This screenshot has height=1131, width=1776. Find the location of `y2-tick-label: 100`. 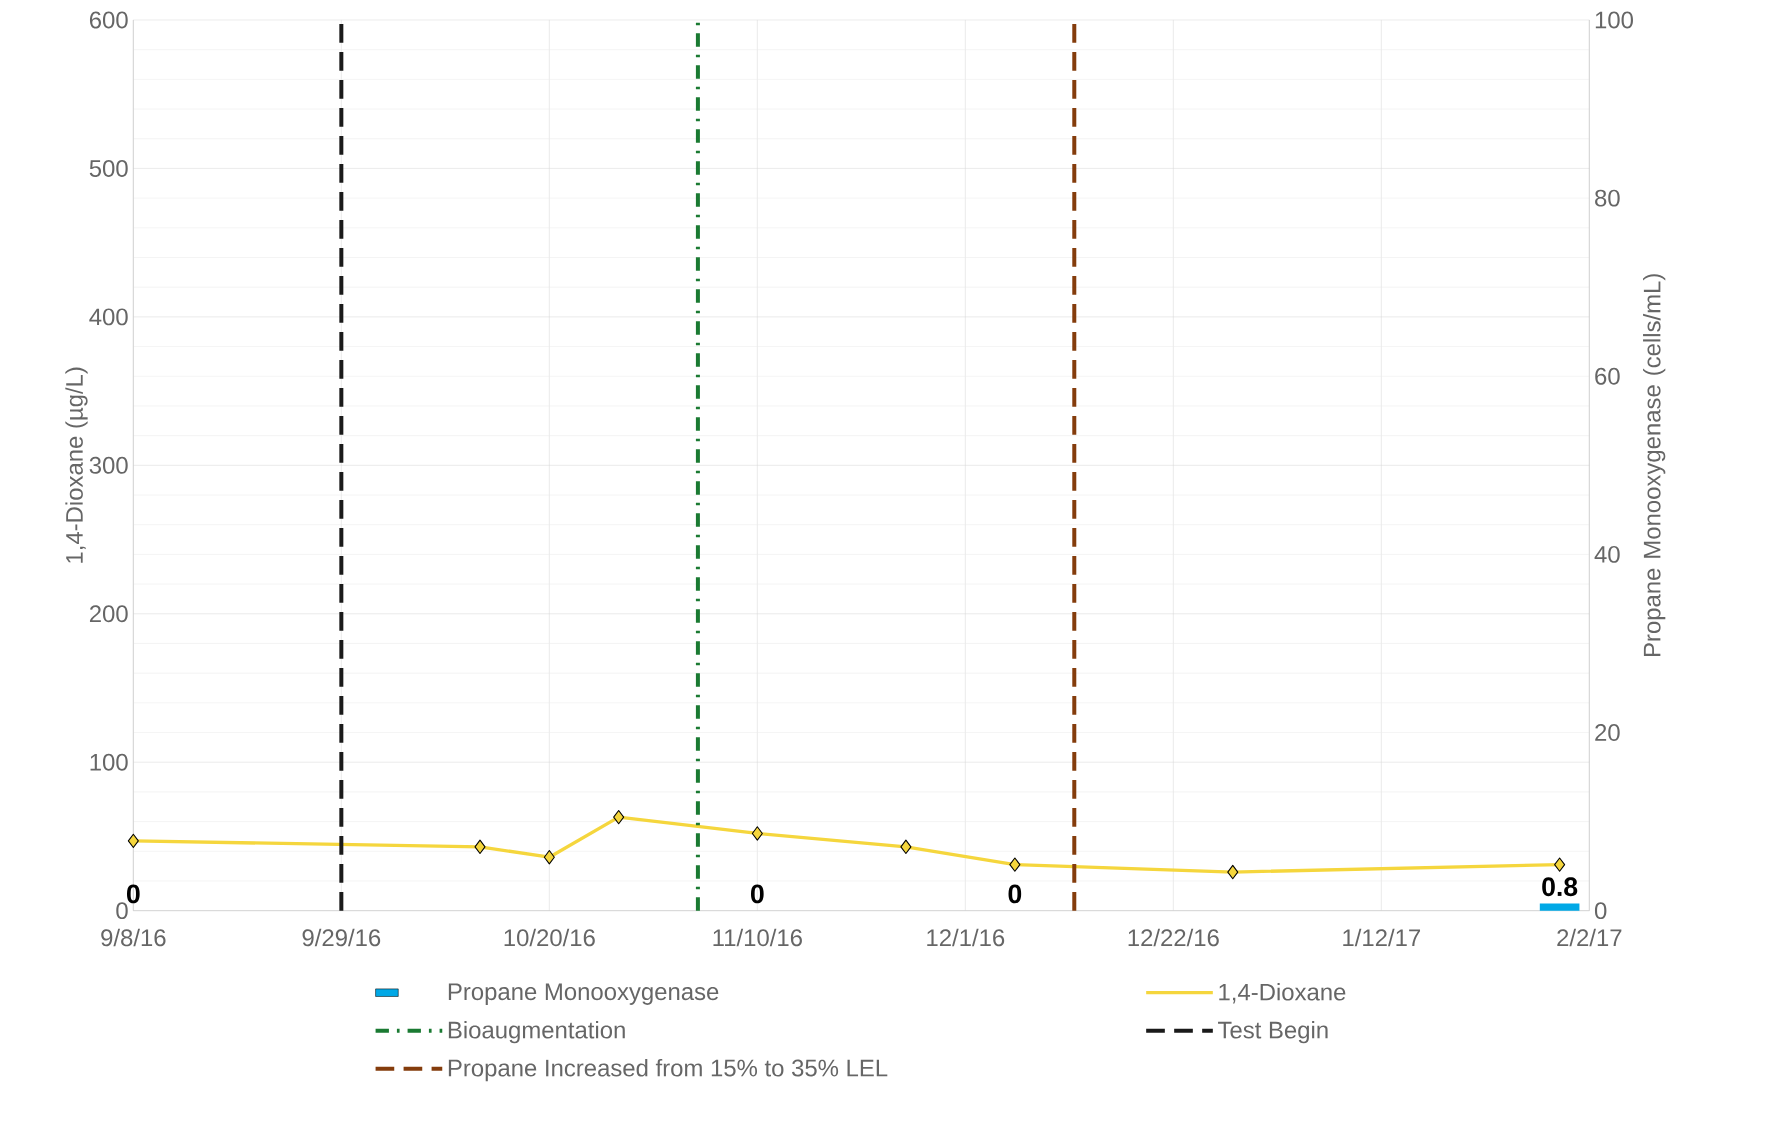

y2-tick-label: 100 is located at coordinates (1614, 20).